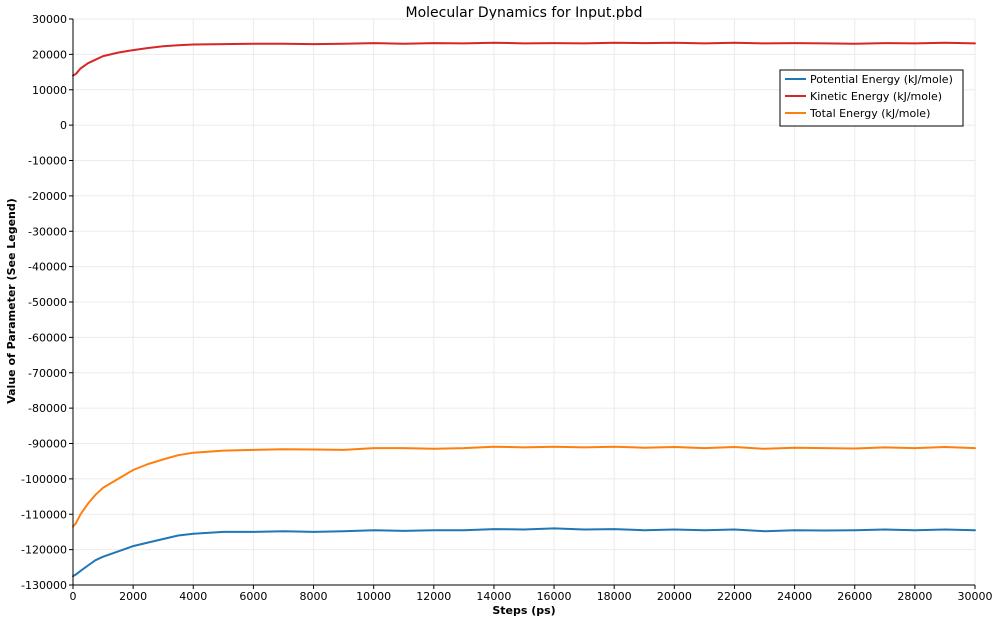  What do you see at coordinates (674, 596) in the screenshot?
I see `x-tick-label: 20000` at bounding box center [674, 596].